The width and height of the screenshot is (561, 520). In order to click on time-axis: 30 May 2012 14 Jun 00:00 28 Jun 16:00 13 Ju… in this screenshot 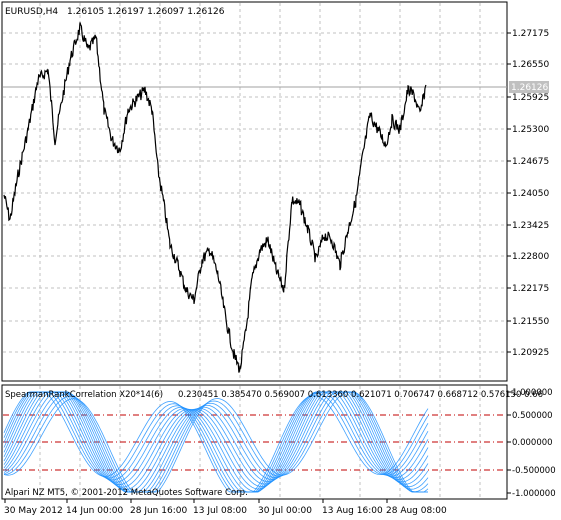, I will do `click(225, 507)`.